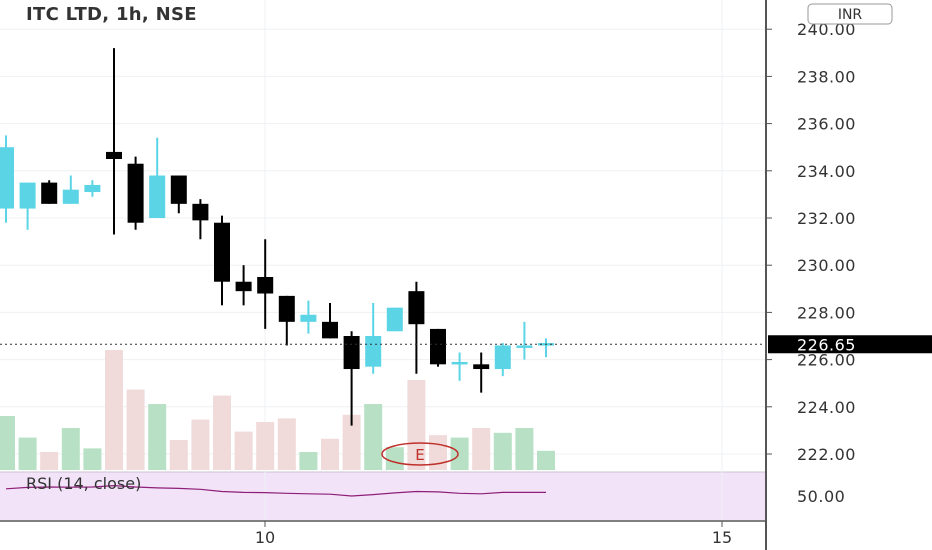  Describe the element at coordinates (826, 124) in the screenshot. I see `price-axis-tick-label: 236.00` at that location.